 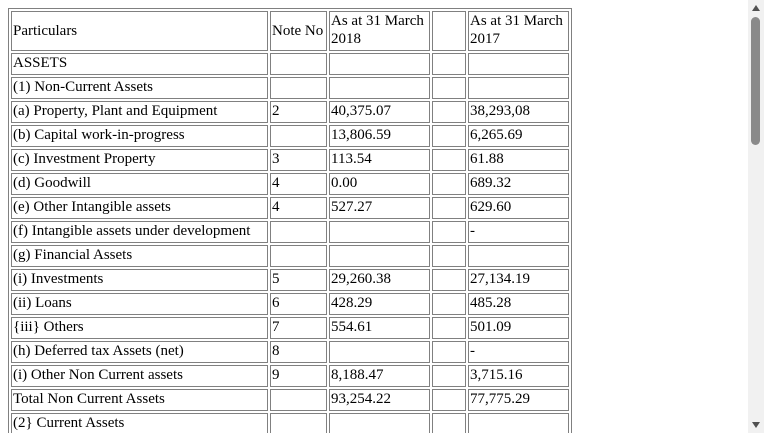 I want to click on table-row: (g) Financial Assets, so click(x=290, y=256).